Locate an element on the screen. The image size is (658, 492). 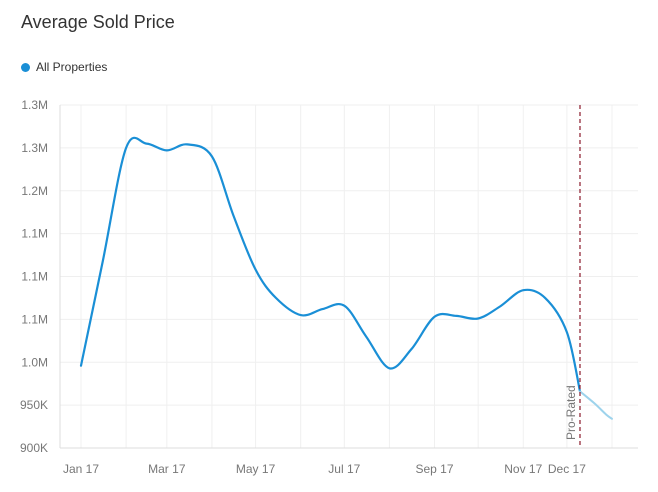
x-tick-label: Jul 17 is located at coordinates (344, 469).